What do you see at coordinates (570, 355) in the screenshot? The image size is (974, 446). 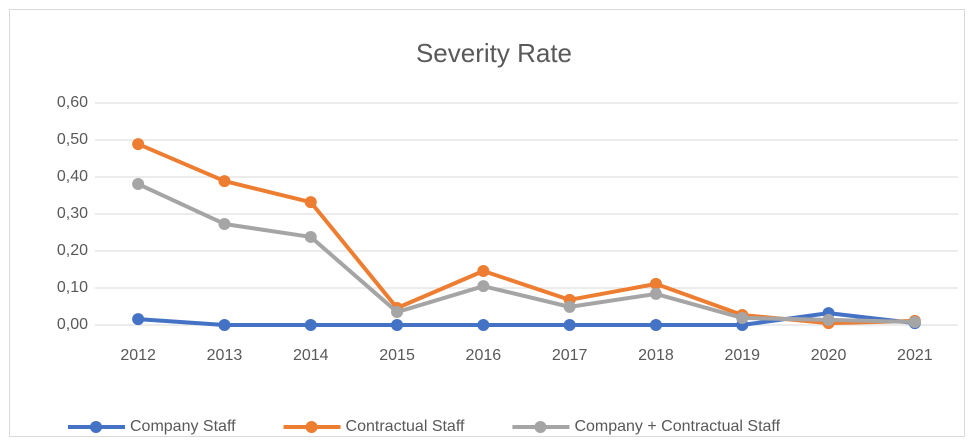 I see `x-tick-label: 2017` at bounding box center [570, 355].